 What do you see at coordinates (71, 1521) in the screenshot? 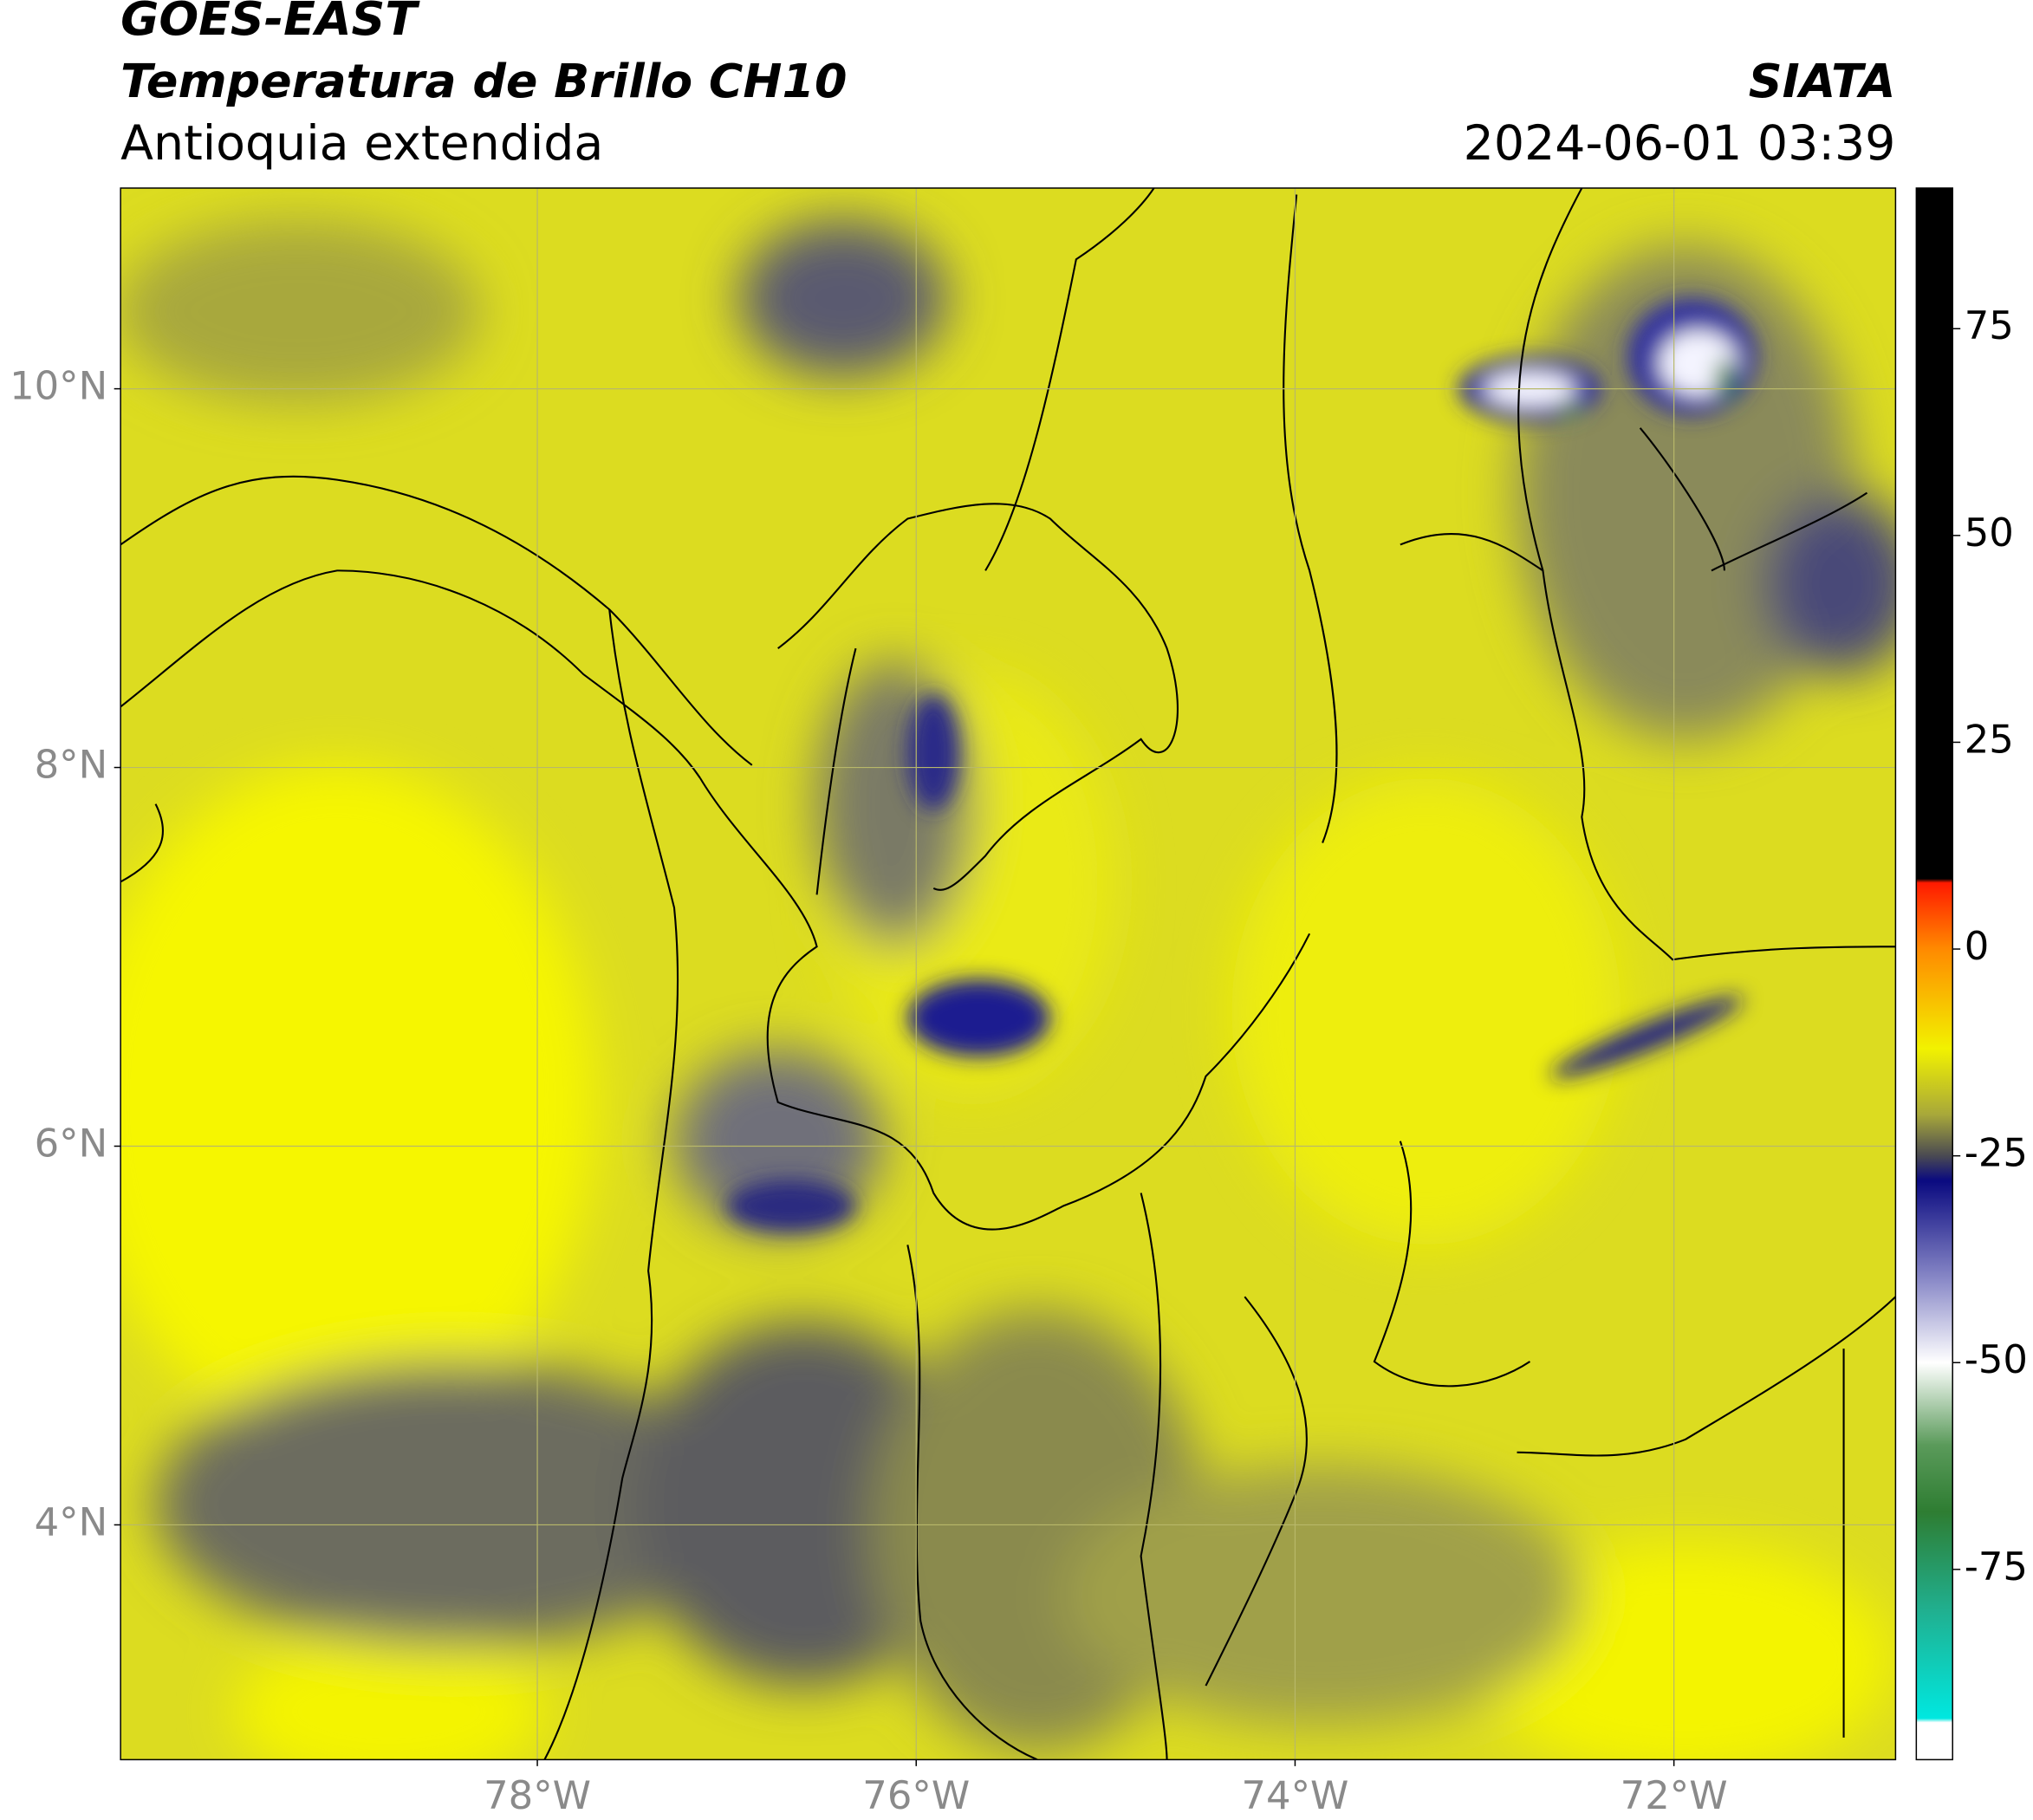
I see `y-tick-label: 4°N` at bounding box center [71, 1521].